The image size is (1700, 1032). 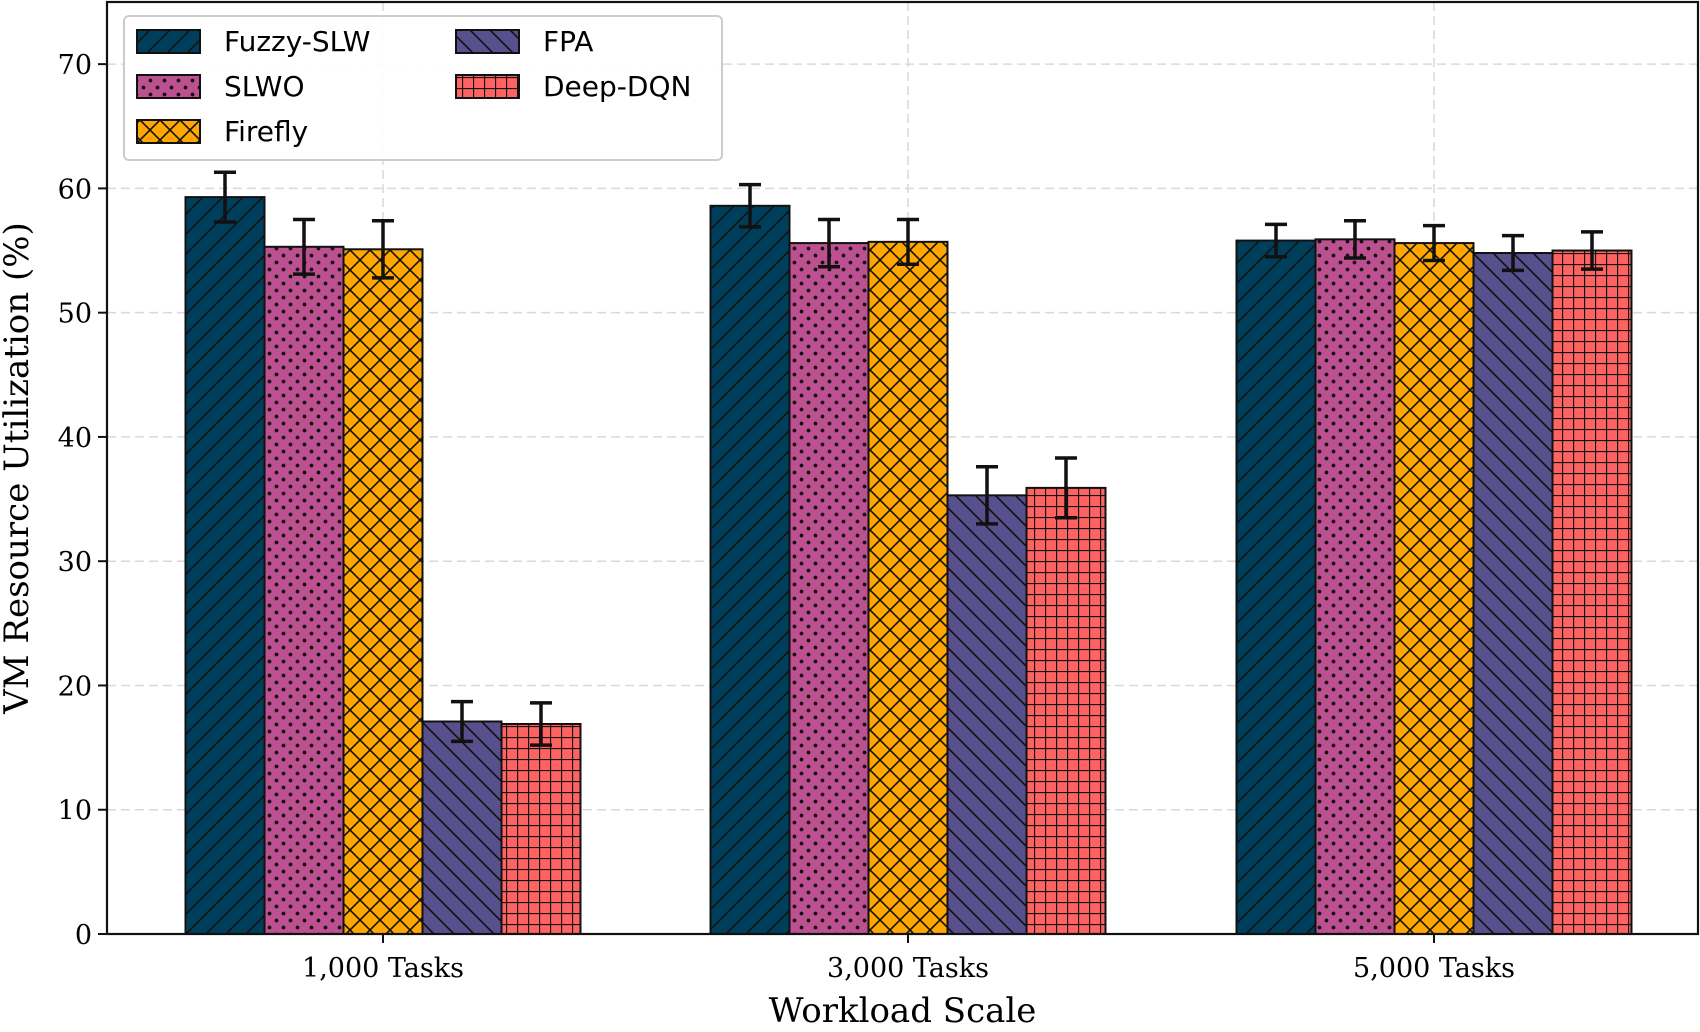 I want to click on legend-item-deep-dqn: Deep-DQN, so click(x=573, y=86).